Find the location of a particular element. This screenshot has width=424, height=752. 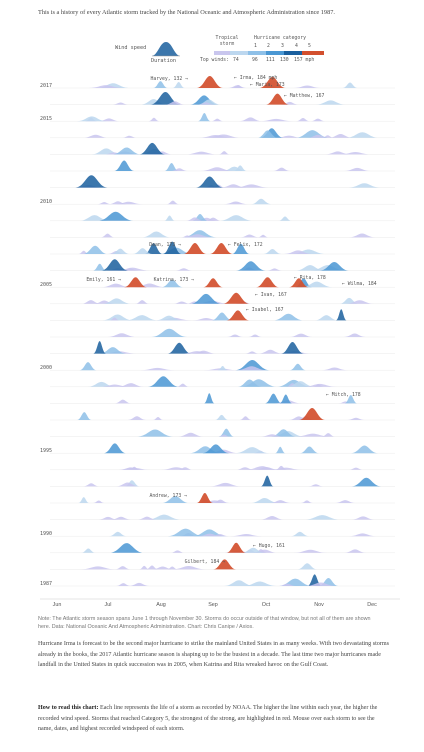

x-tick-label: Oct is located at coordinates (266, 605).